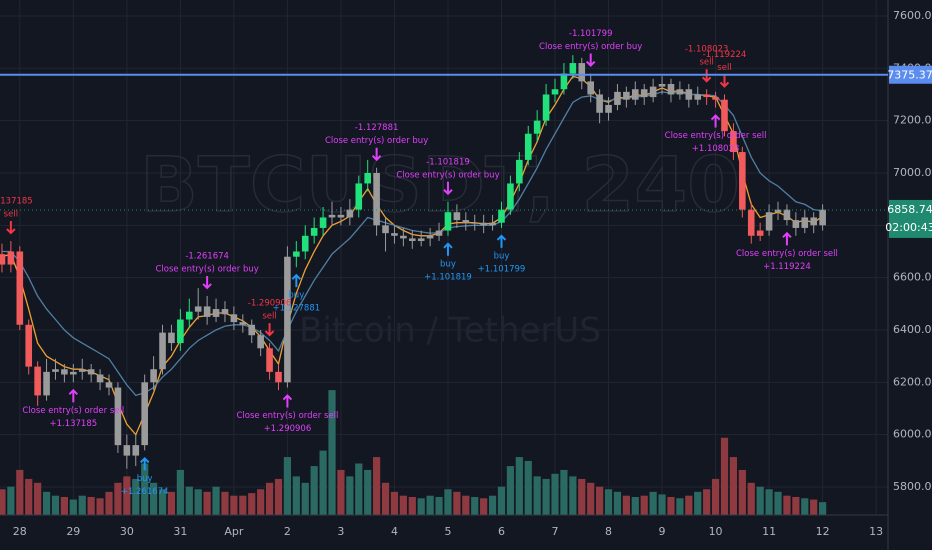 This screenshot has width=932, height=550. I want to click on signal-amount: +1.119224, so click(787, 267).